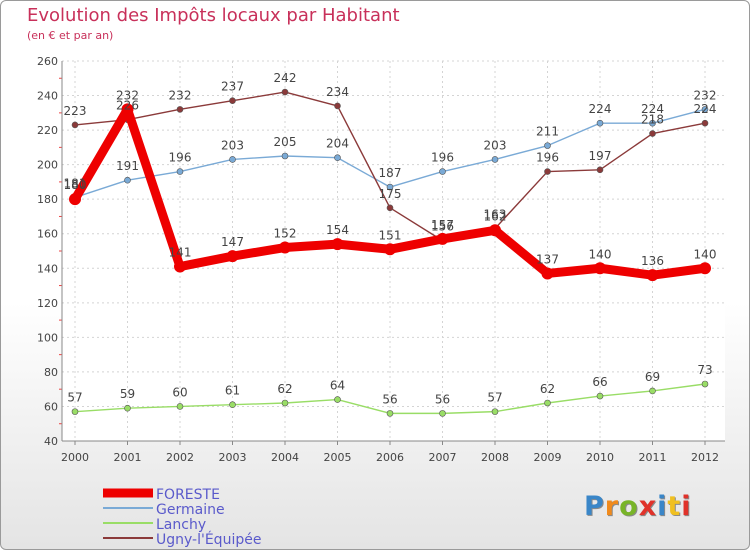  I want to click on data-label: 141, so click(180, 253).